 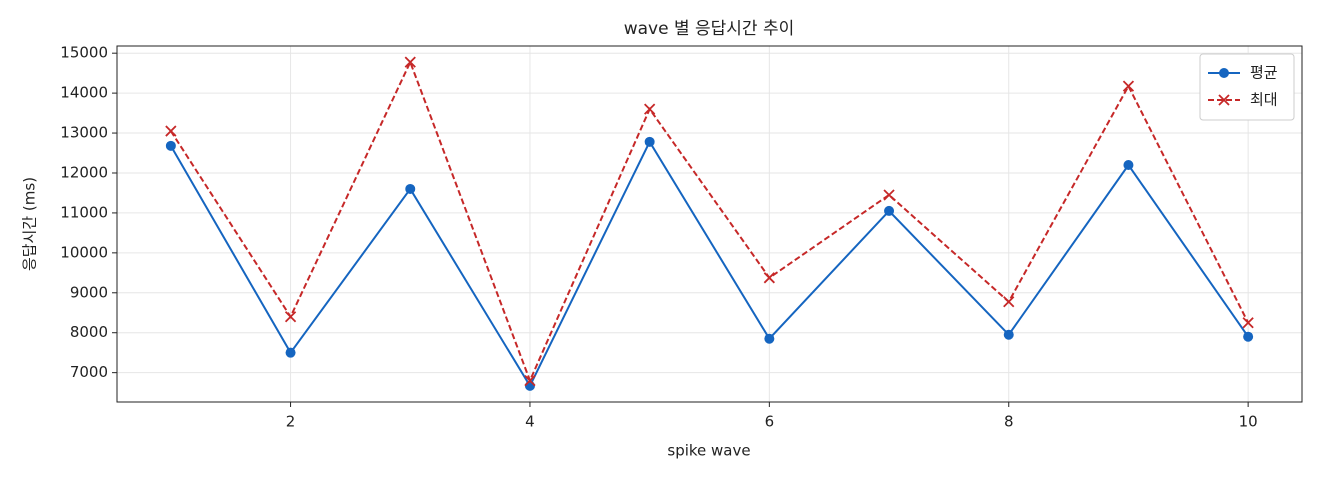 I want to click on y-tick-label: 12000, so click(x=84, y=172).